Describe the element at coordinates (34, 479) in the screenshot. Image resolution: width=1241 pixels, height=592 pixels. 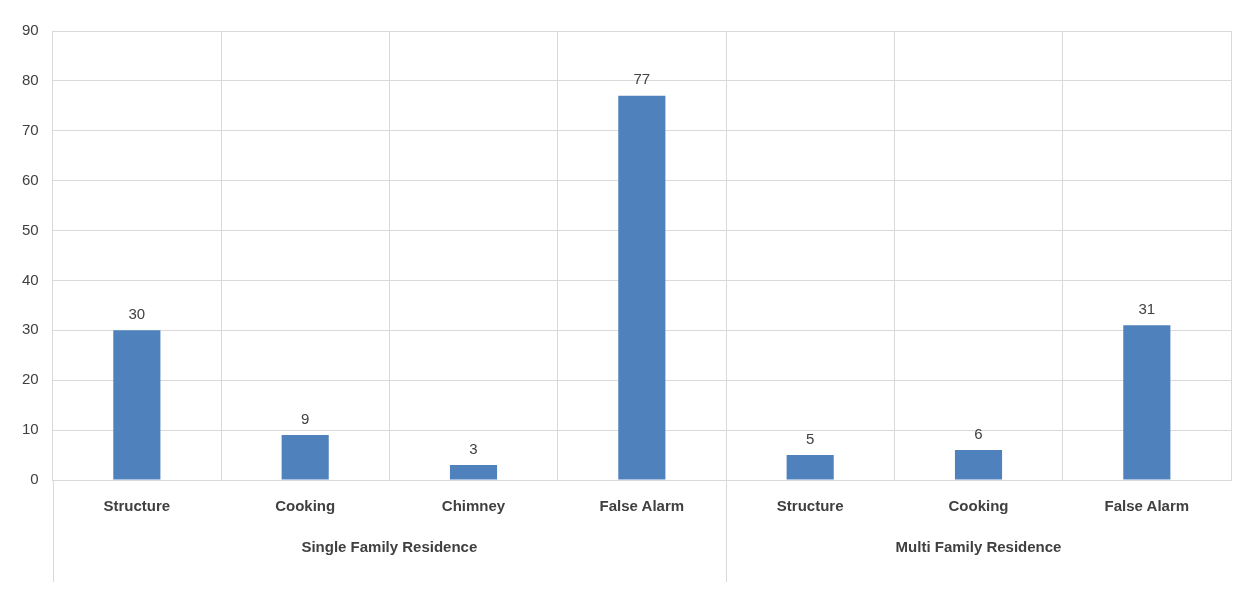
I see `y-tick-label: 0` at that location.